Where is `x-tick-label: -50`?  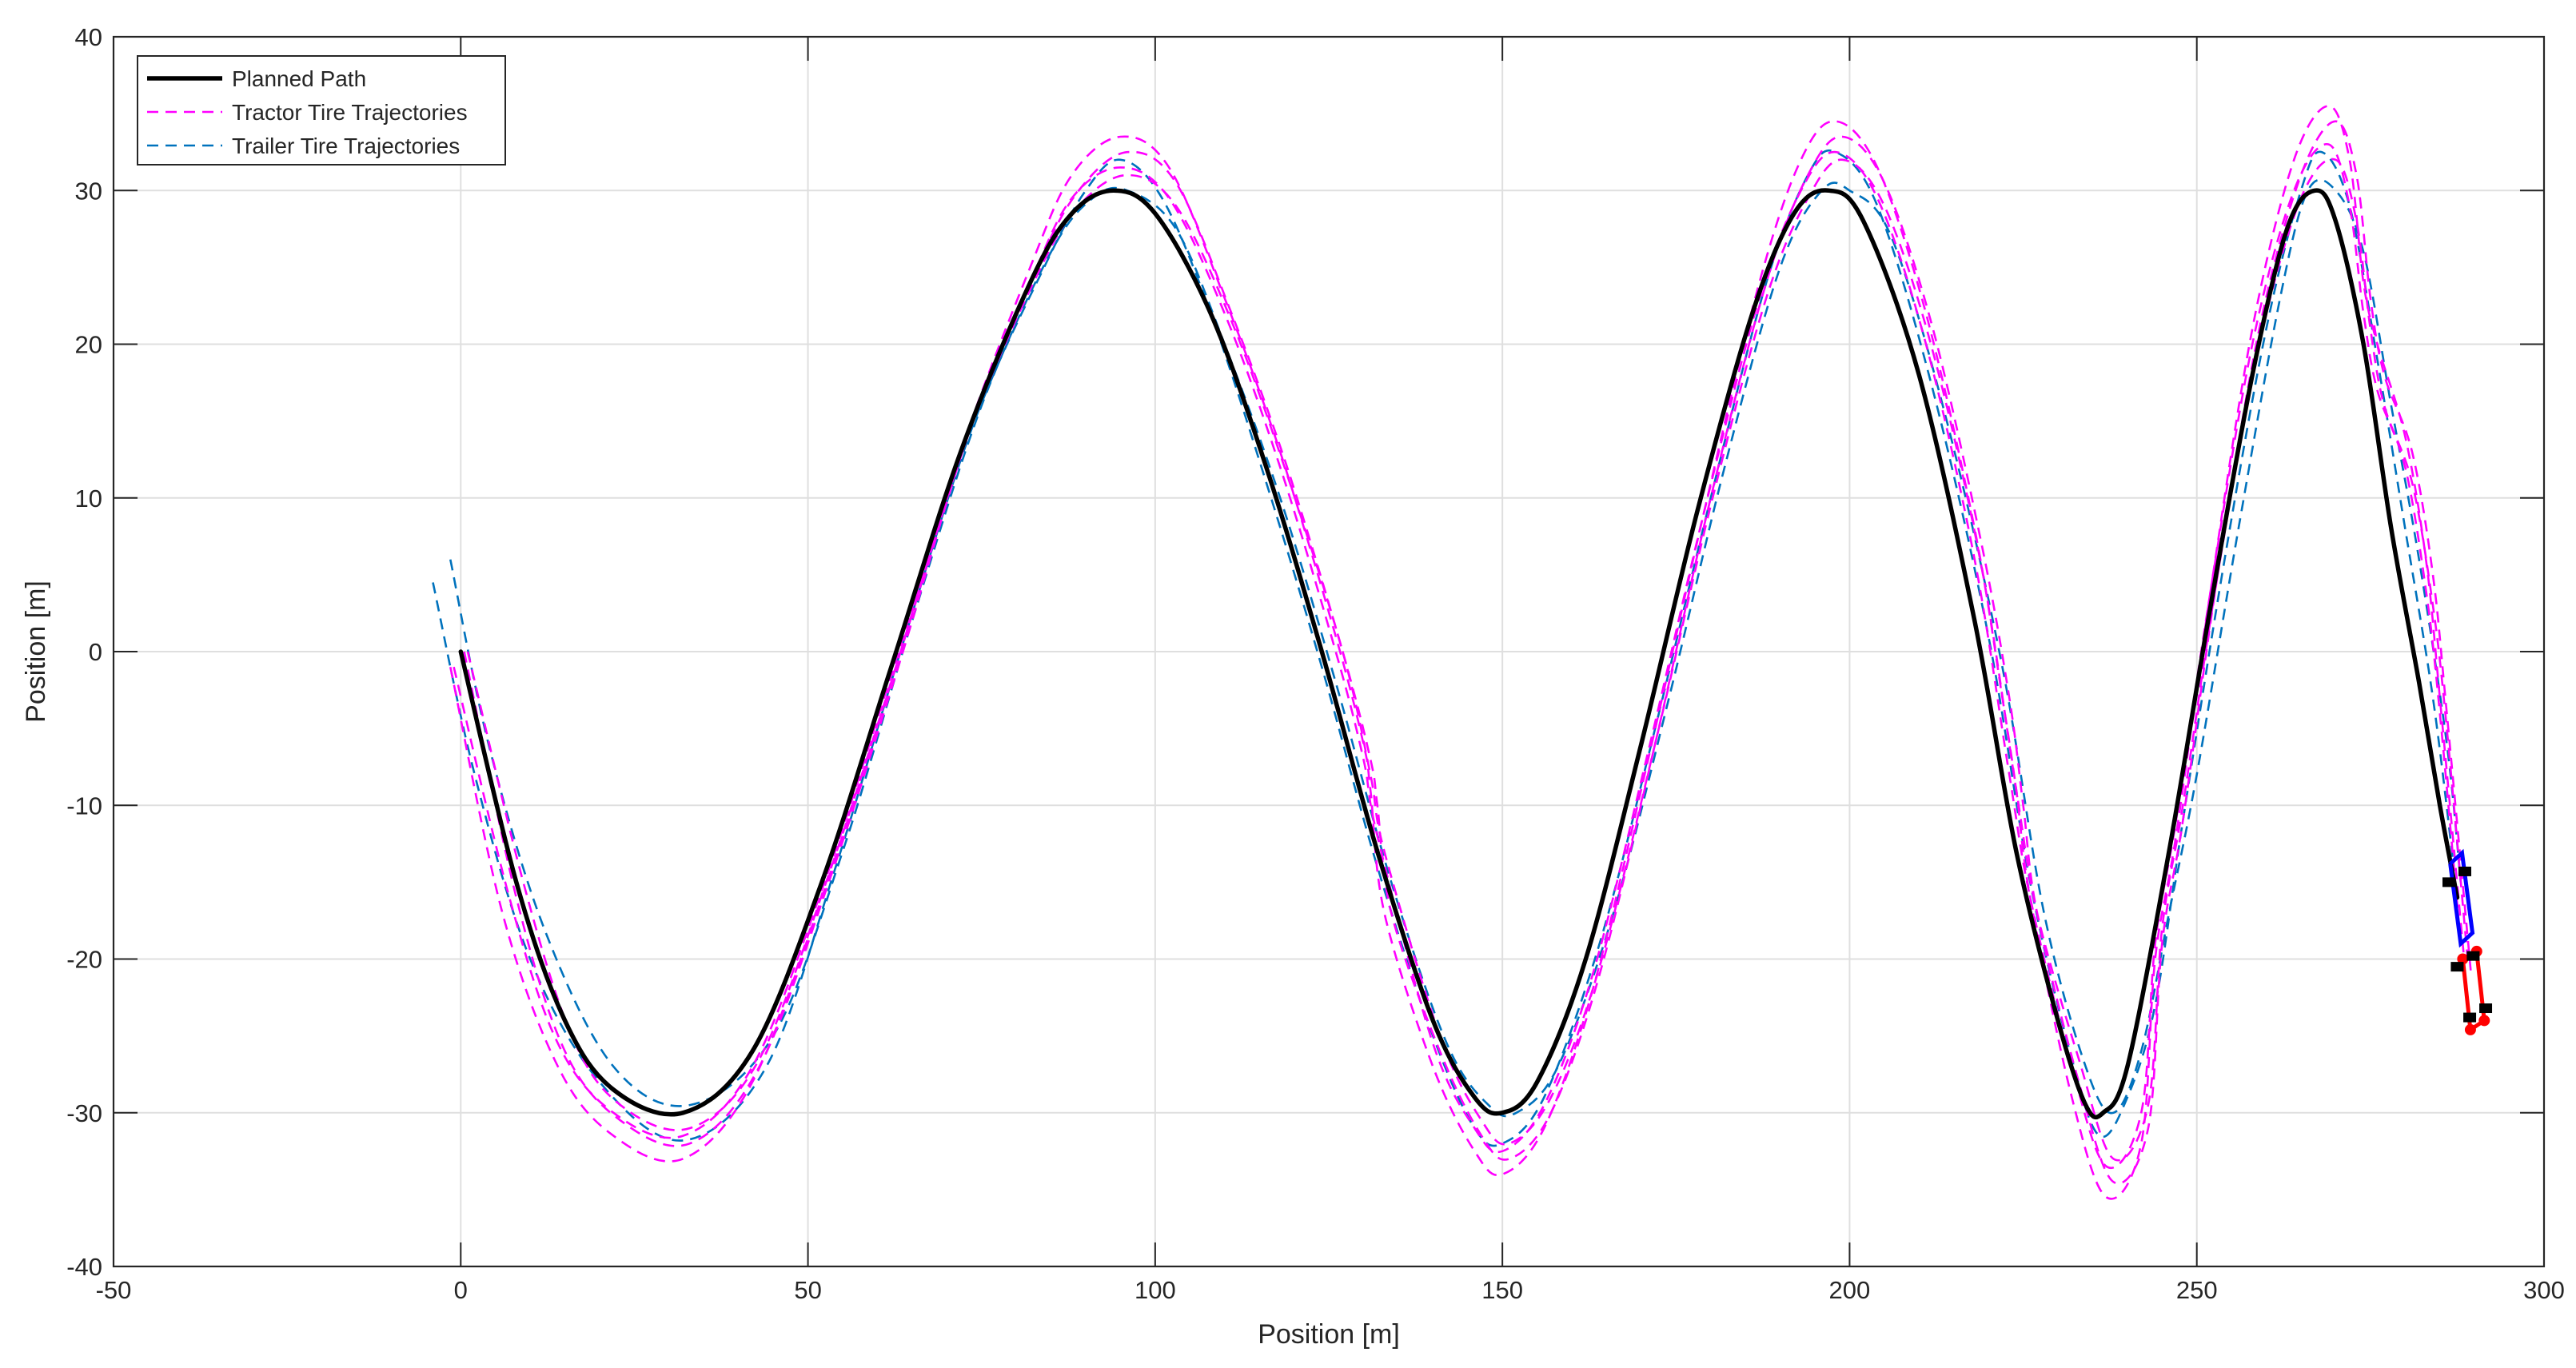 x-tick-label: -50 is located at coordinates (114, 1290).